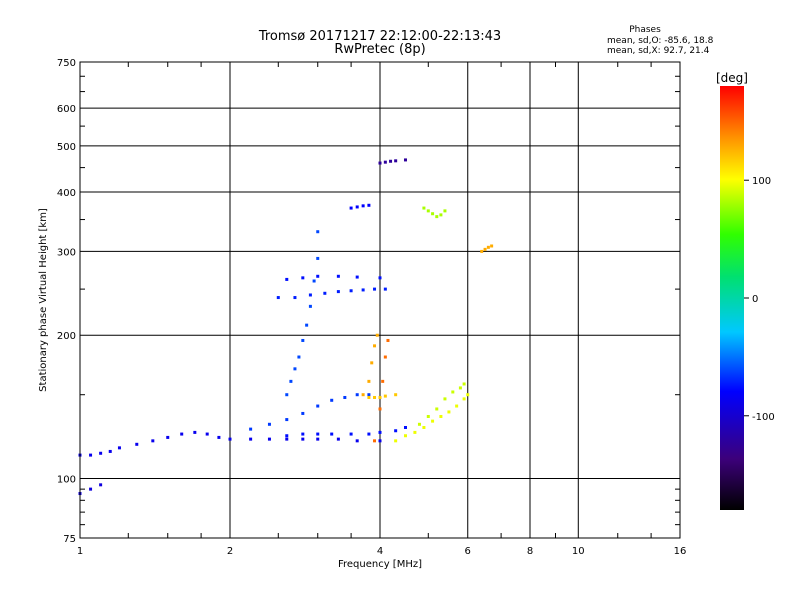  I want to click on colorbar-tick-label: 0, so click(755, 299).